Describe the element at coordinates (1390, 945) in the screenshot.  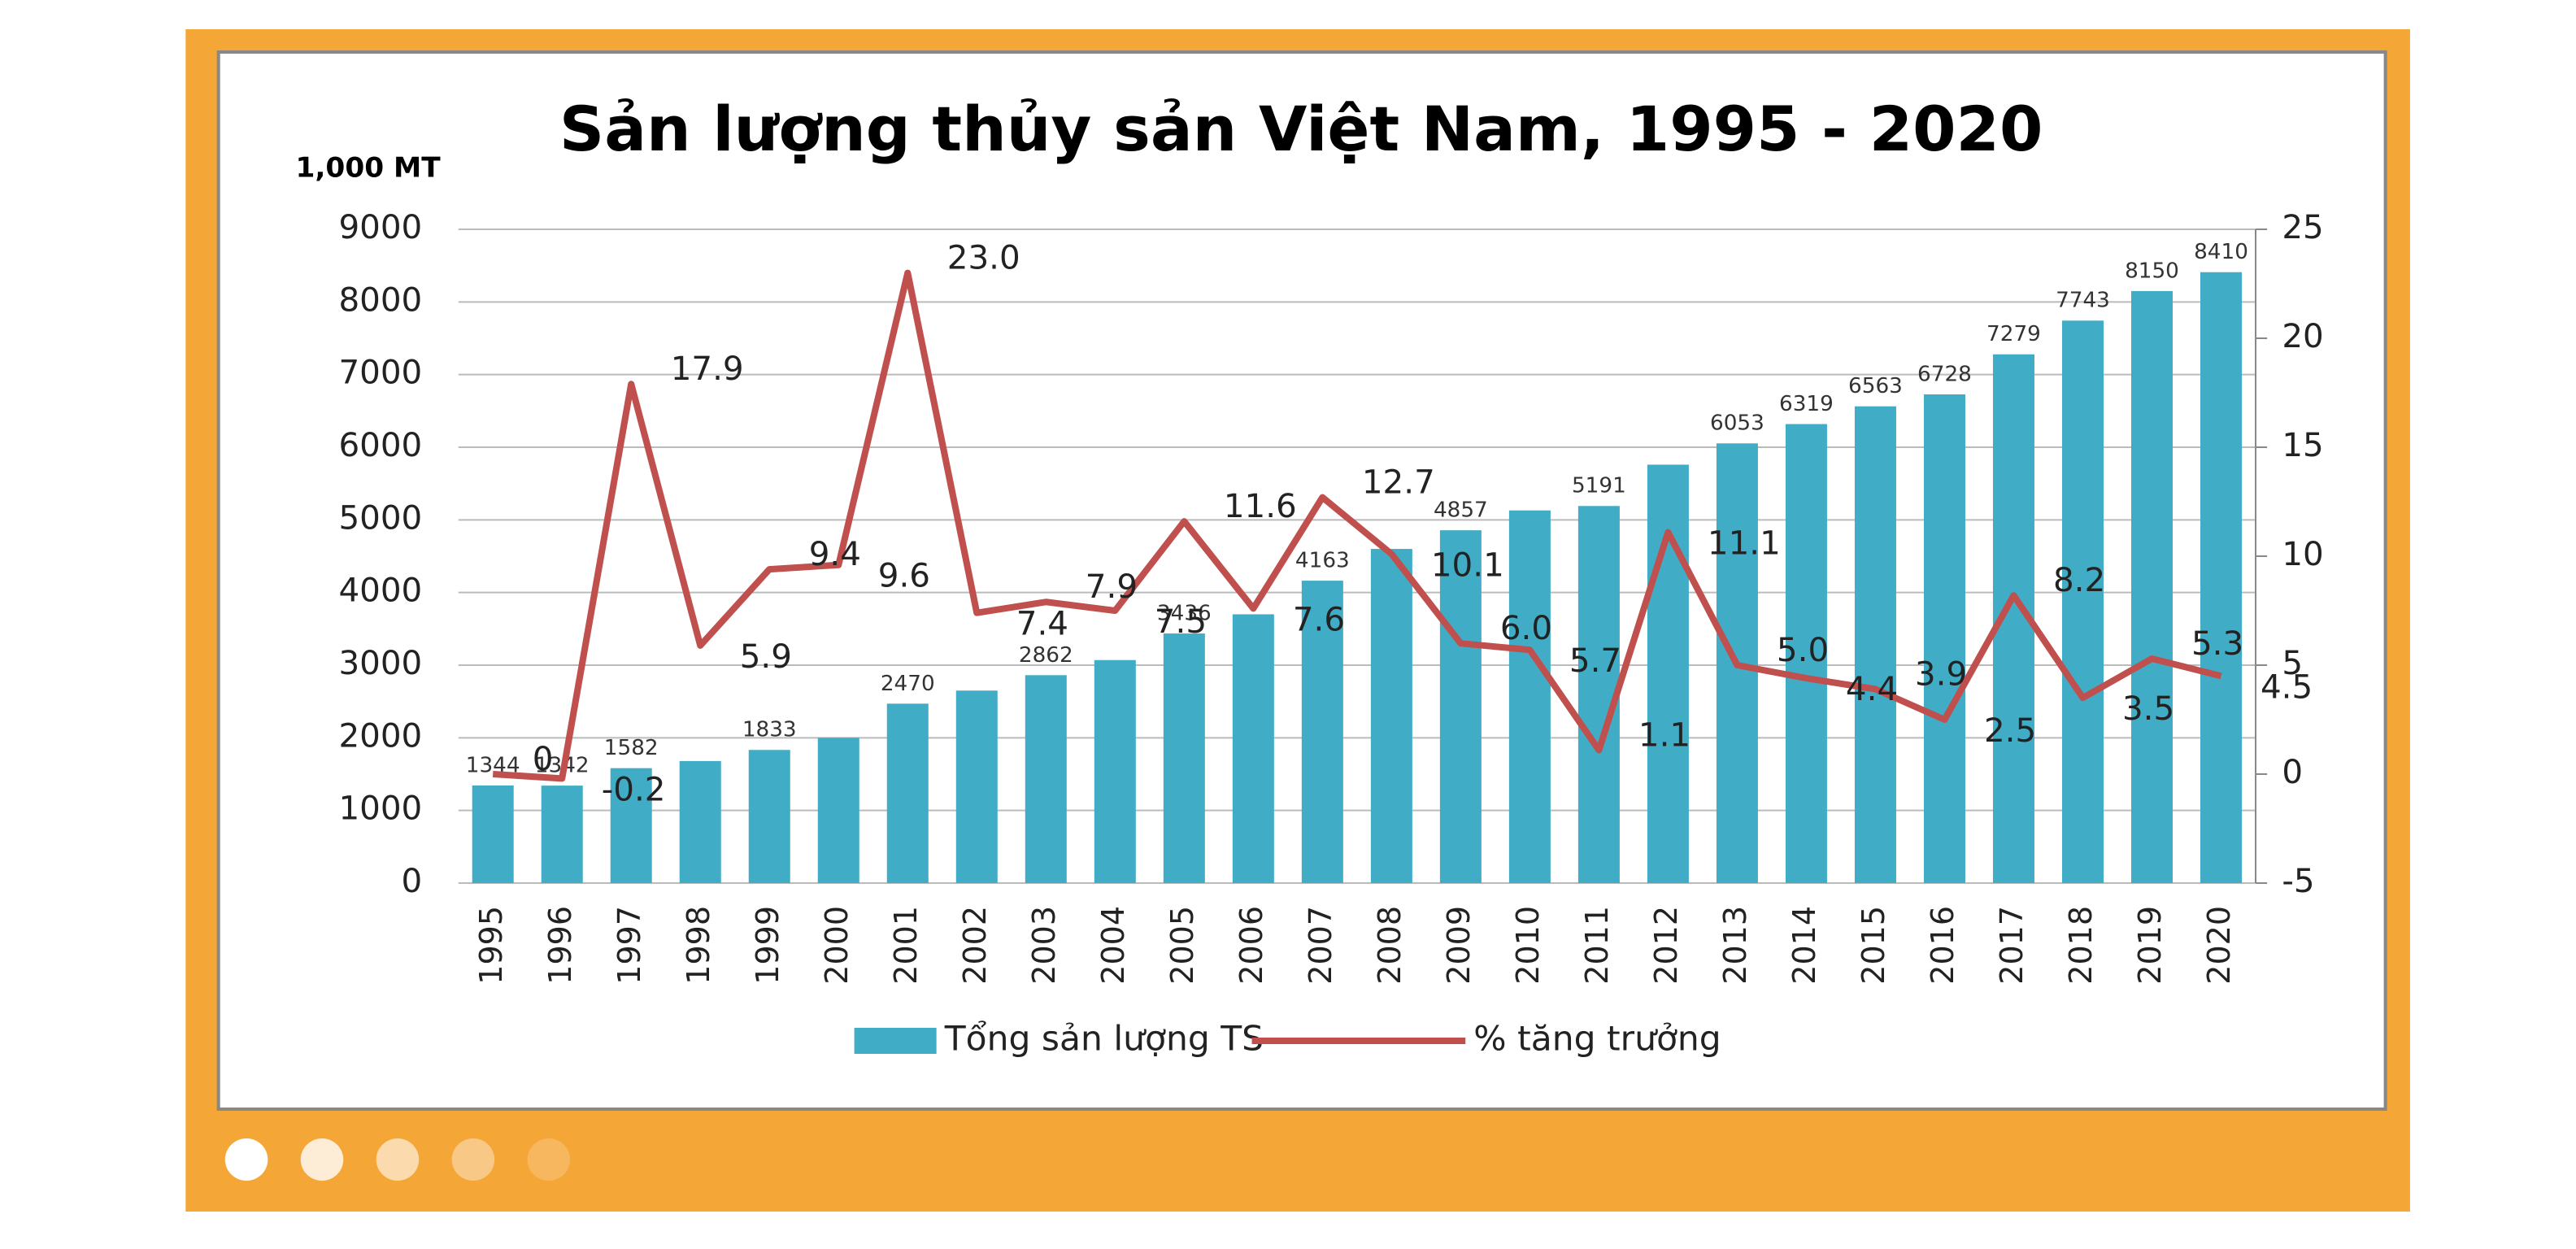
I see `x-tick-label: 2008` at that location.